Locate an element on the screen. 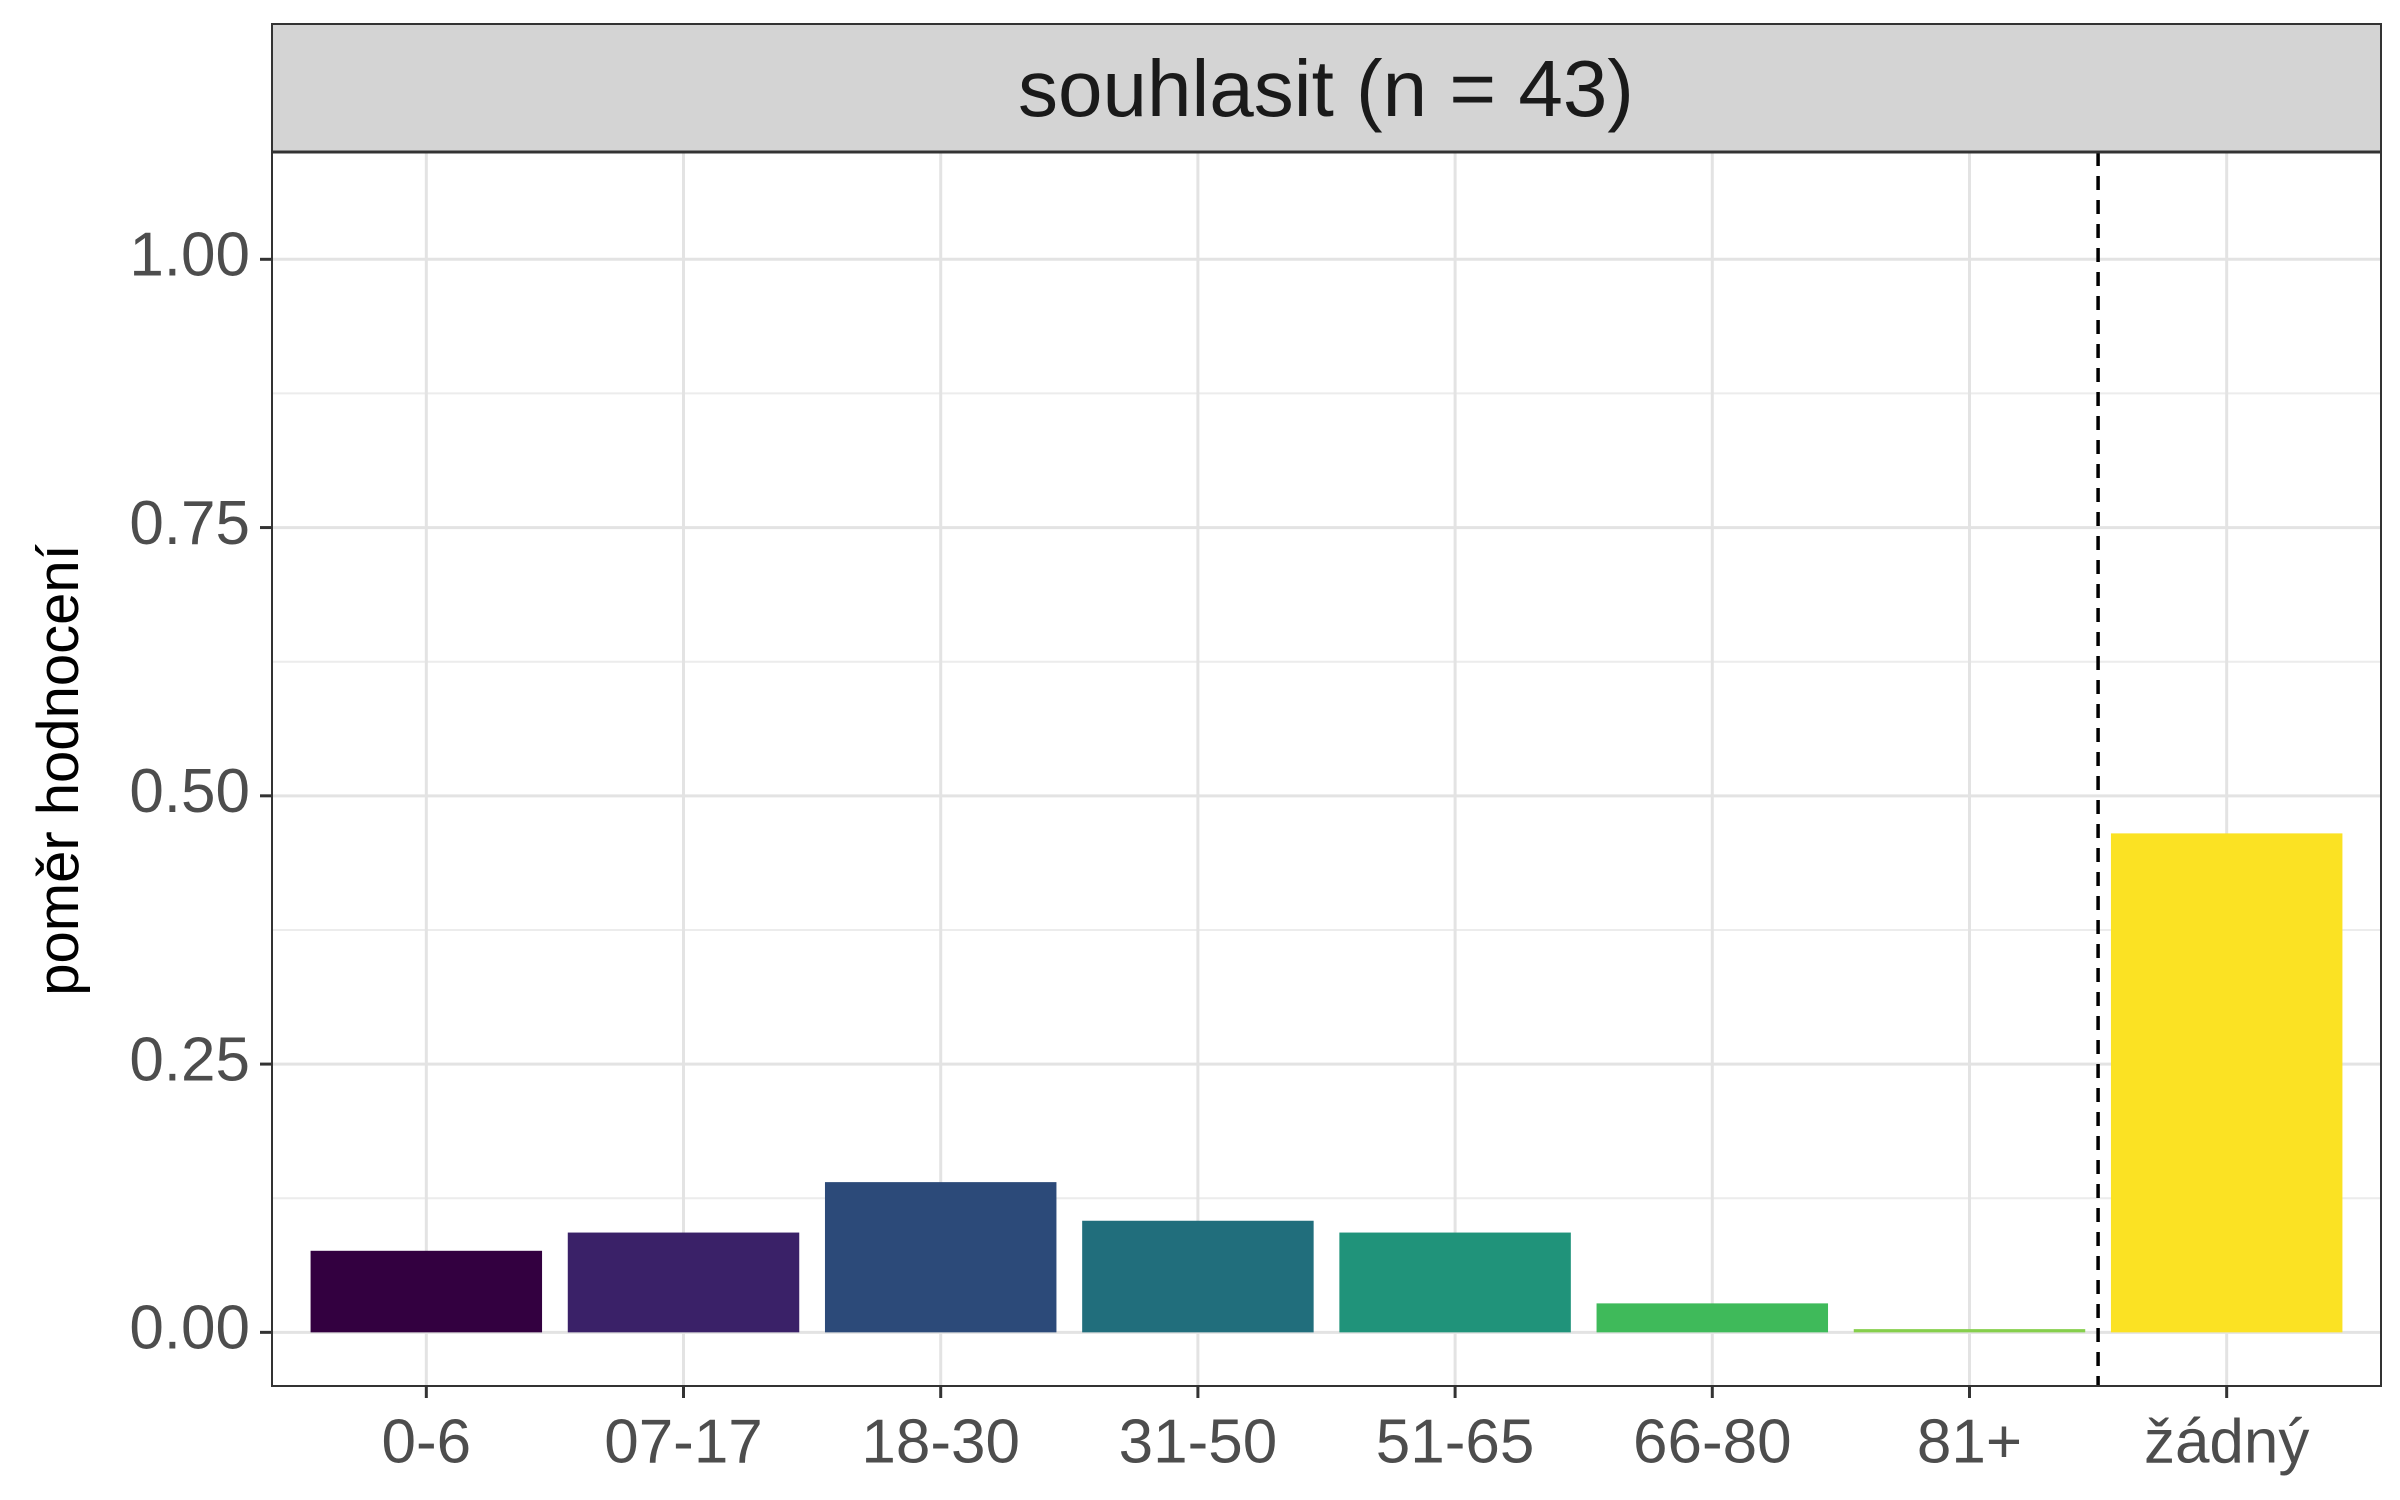 The image size is (2400, 1500). y-tick-label: 1.00 is located at coordinates (189, 255).